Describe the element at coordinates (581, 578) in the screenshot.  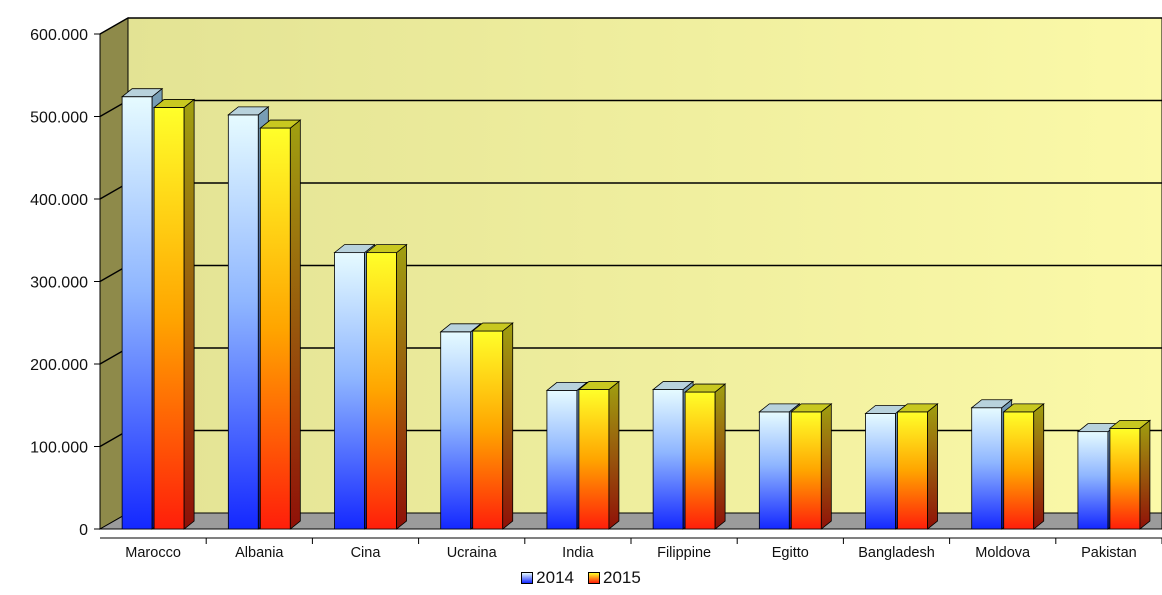
I see `legend: 2014 2015` at that location.